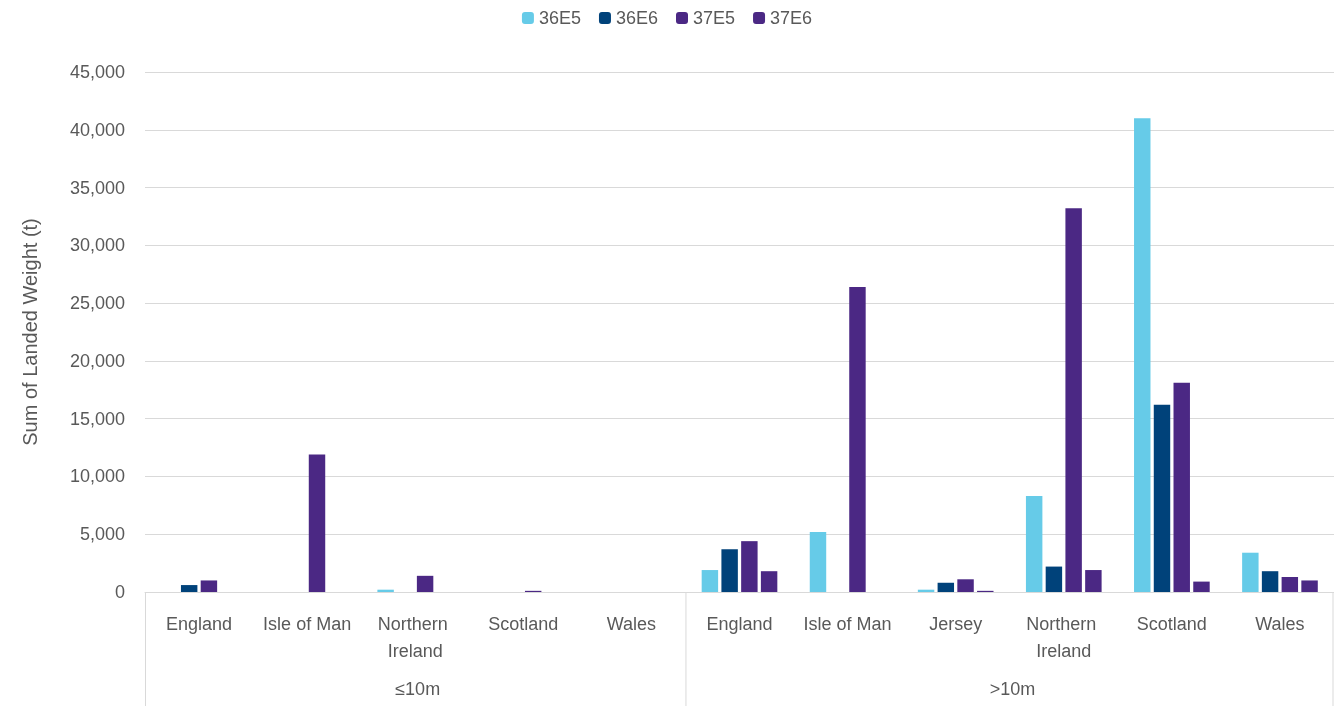 This screenshot has height=706, width=1334. Describe the element at coordinates (791, 18) in the screenshot. I see `legend-label: 37E6` at that location.